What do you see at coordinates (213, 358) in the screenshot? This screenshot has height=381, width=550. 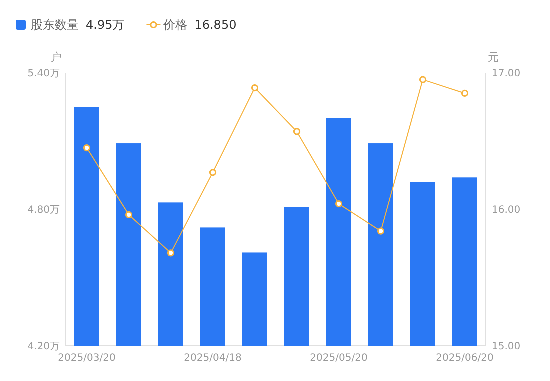 I see `x-tick-label: 2025/04/18` at bounding box center [213, 358].